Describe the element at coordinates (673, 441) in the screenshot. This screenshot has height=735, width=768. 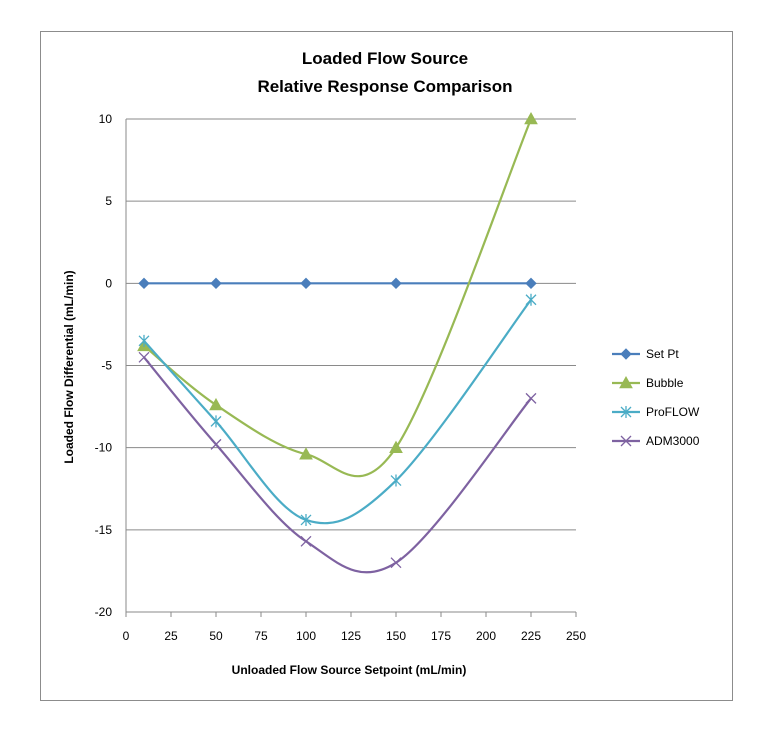
I see `legend-label-adm3000: ADM3000` at that location.